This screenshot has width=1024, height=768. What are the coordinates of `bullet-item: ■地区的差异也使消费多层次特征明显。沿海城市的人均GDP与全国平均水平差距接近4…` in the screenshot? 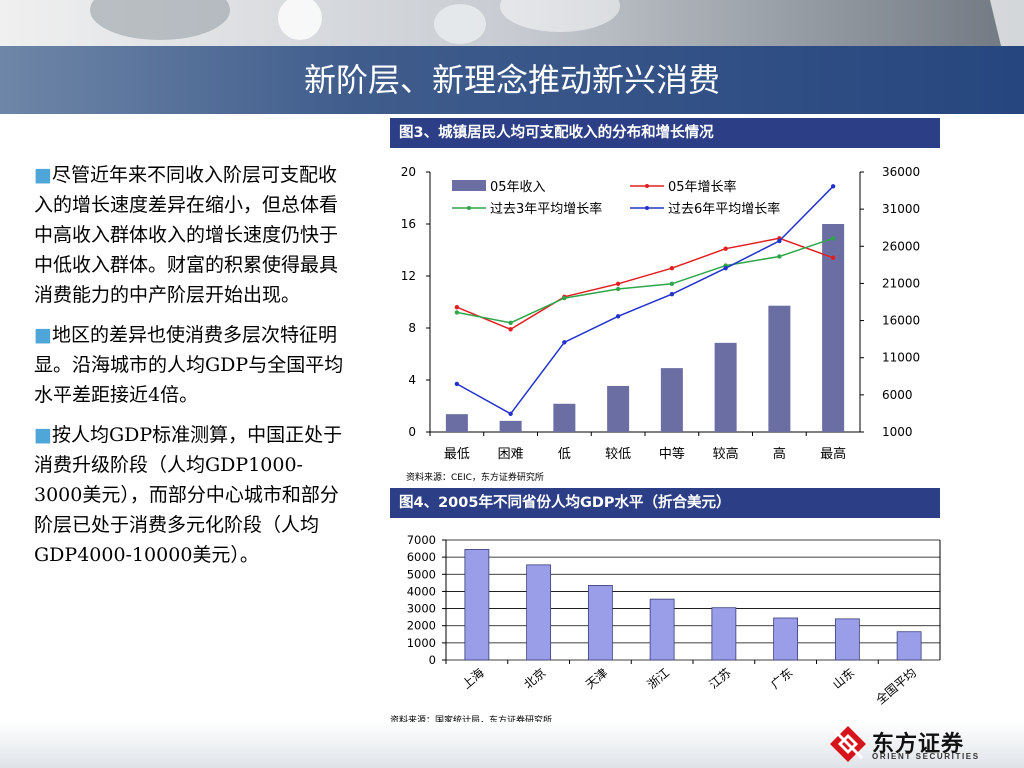 It's located at (189, 365).